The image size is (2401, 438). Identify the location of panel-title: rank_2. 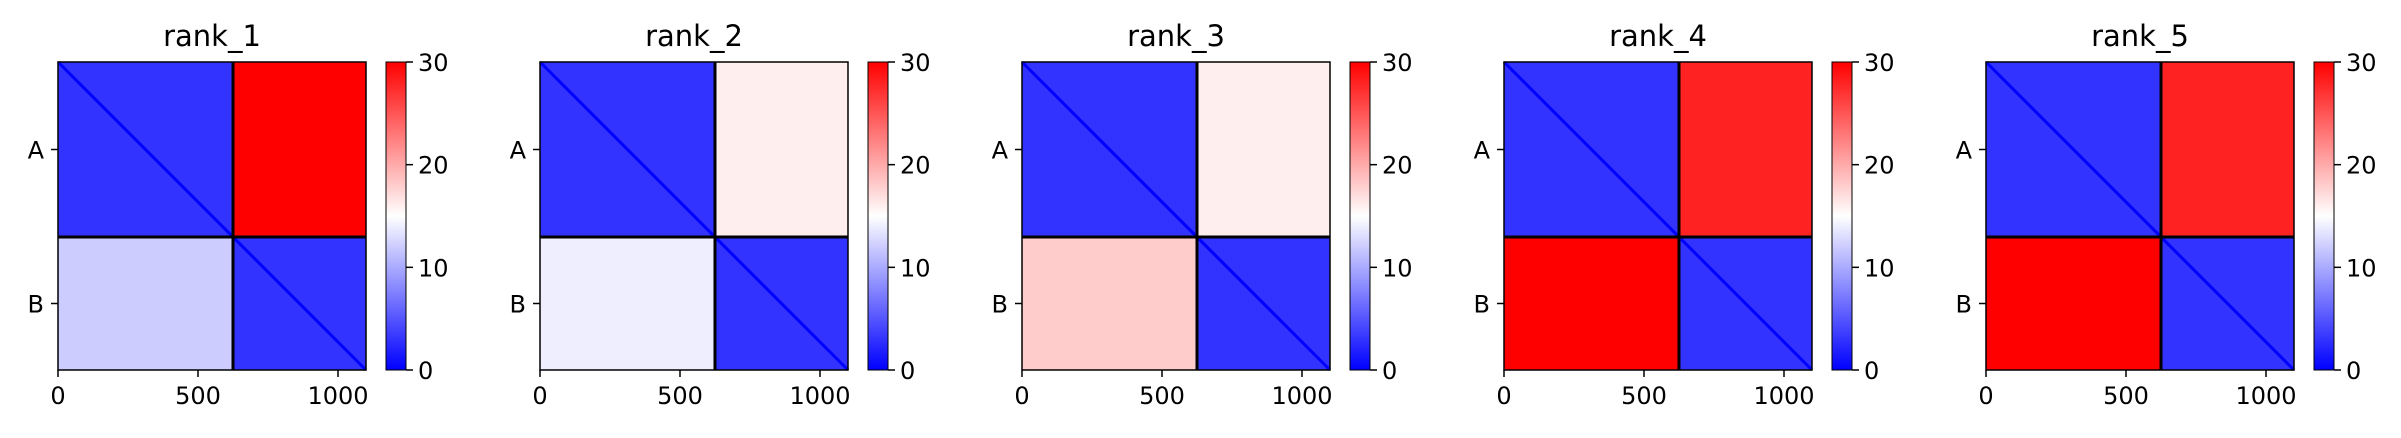
(694, 36).